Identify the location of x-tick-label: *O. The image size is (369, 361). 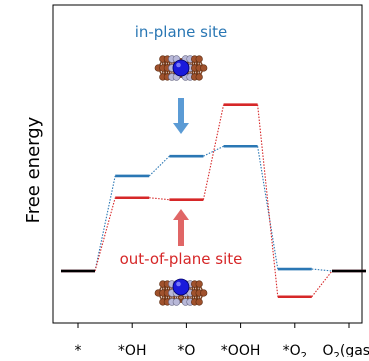
(186, 350).